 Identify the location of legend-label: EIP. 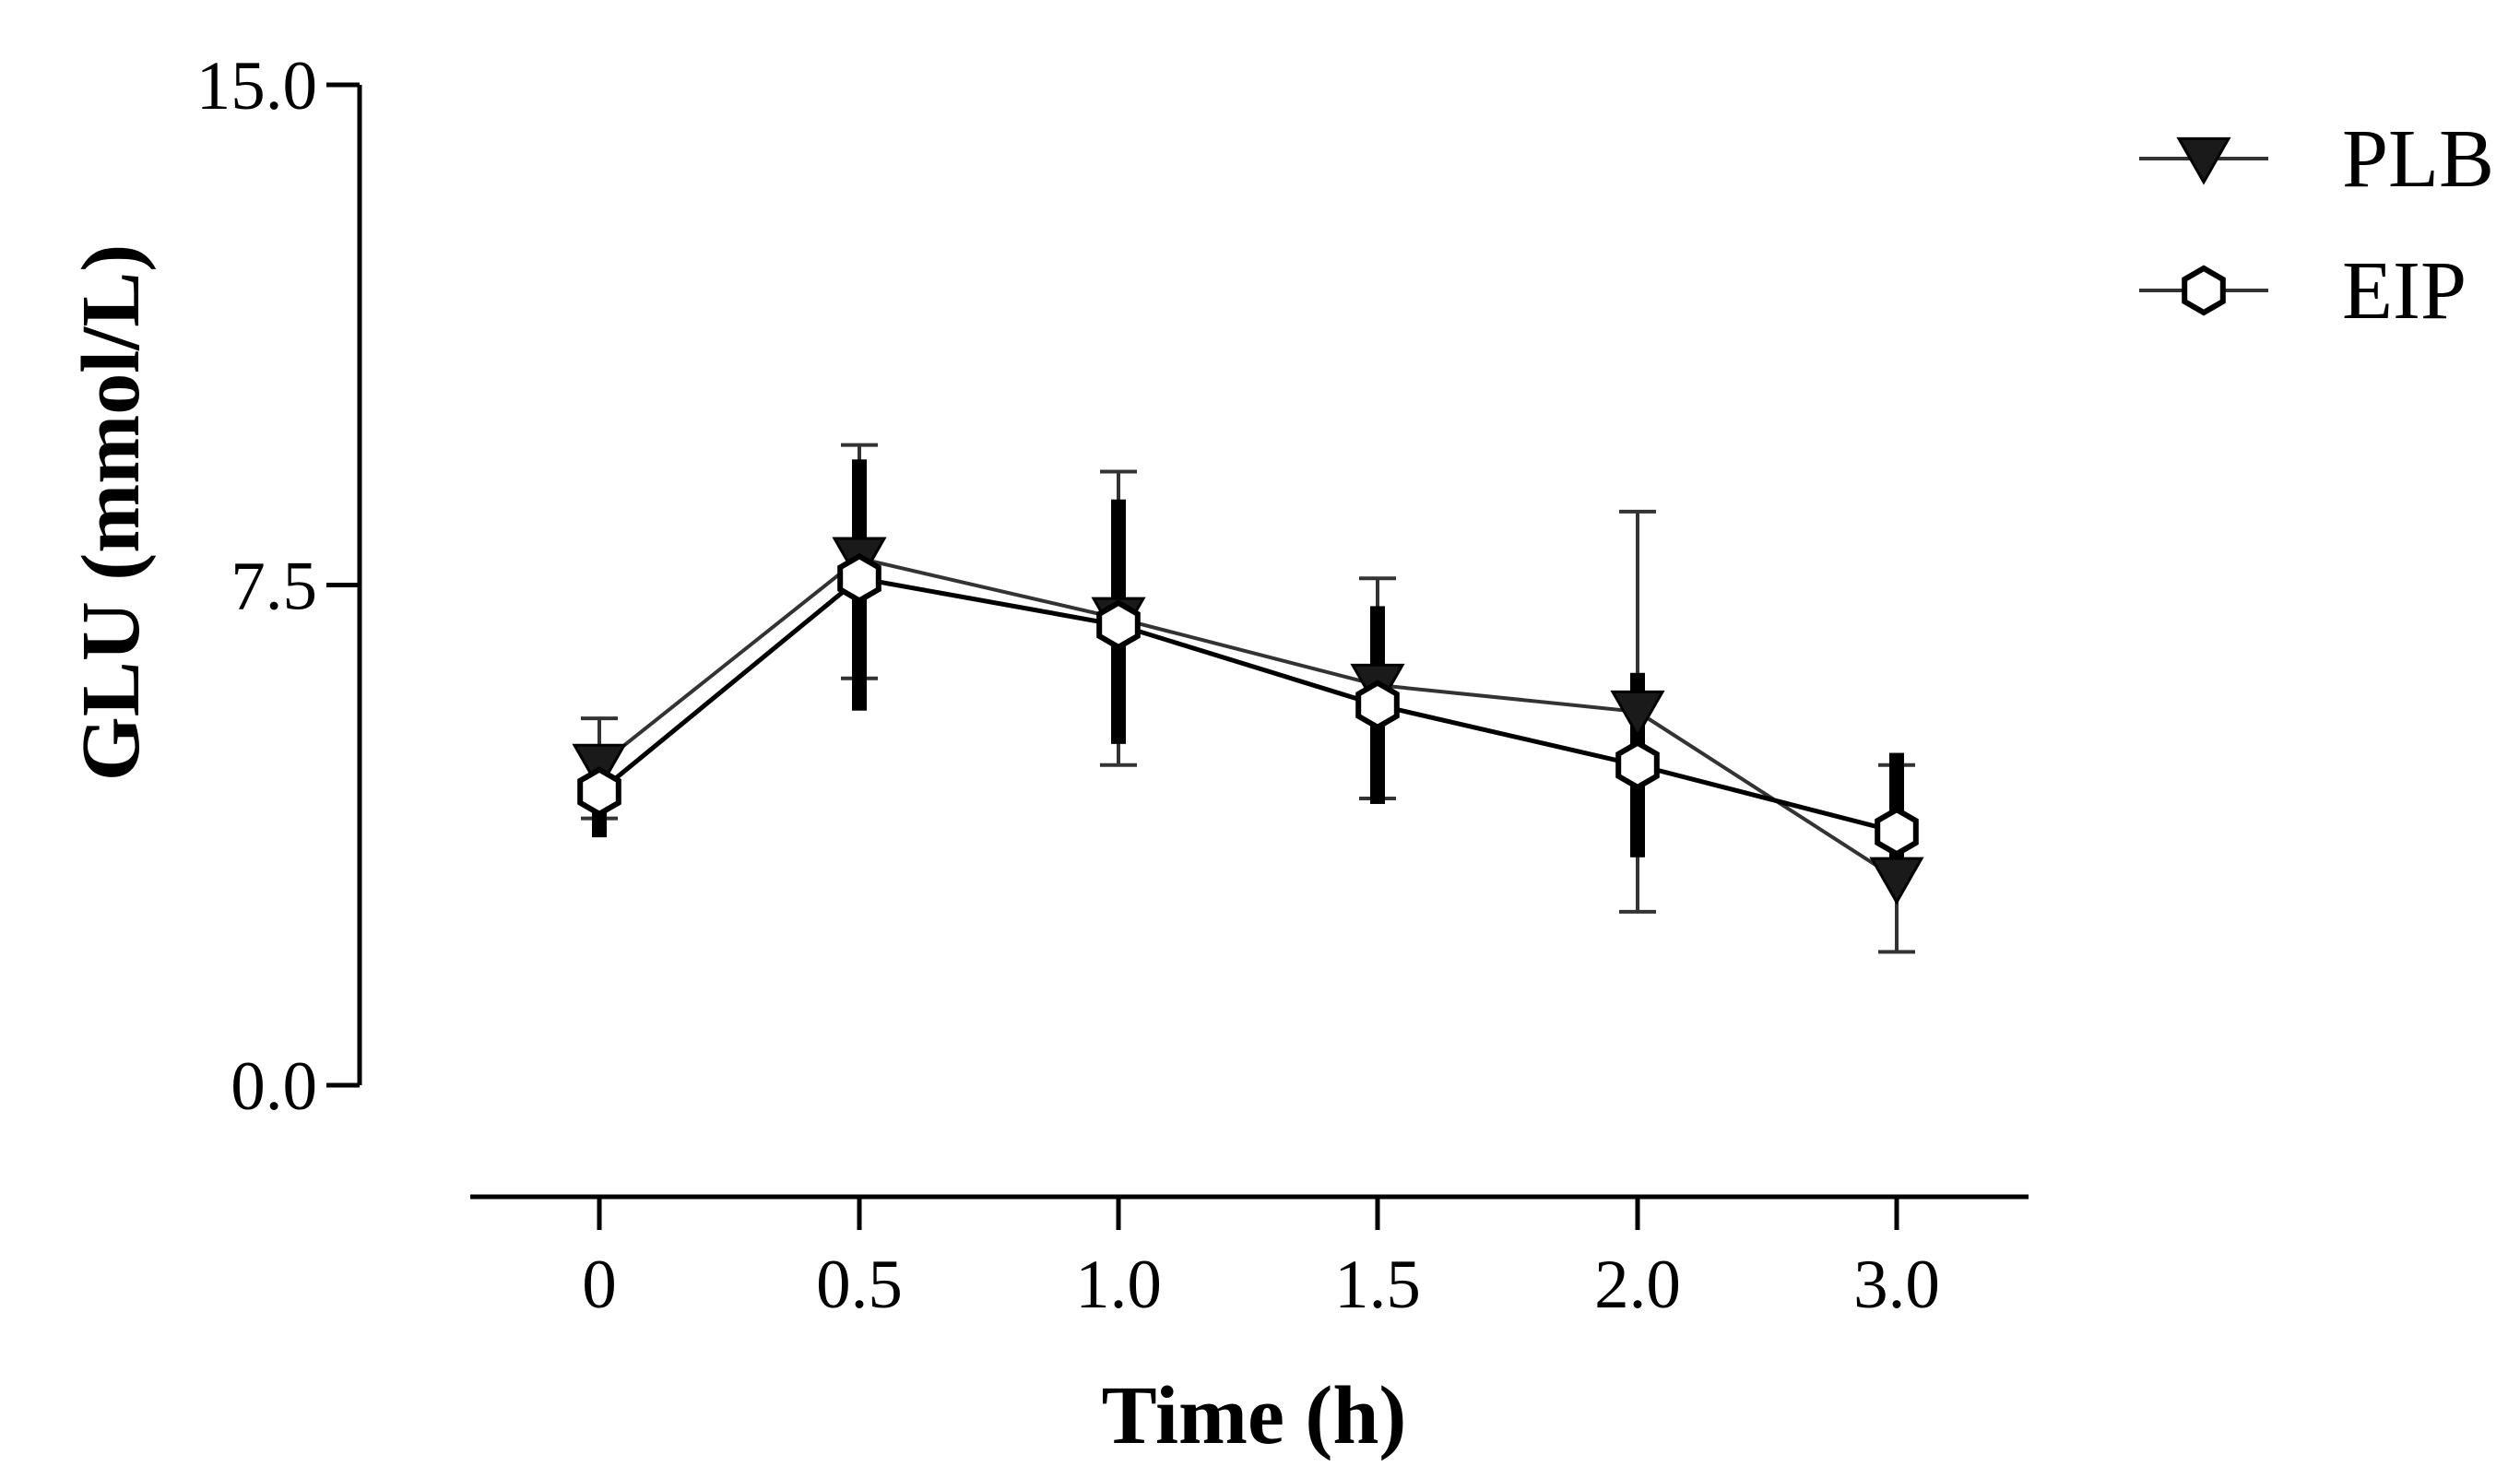
(2404, 291).